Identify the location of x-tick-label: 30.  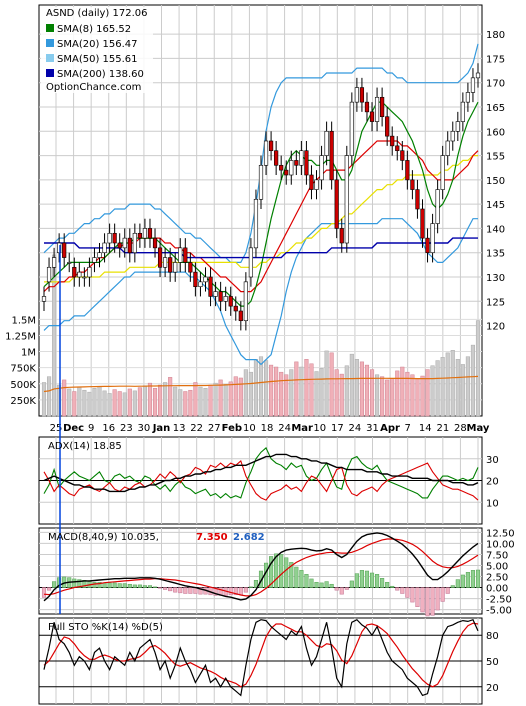
(144, 428).